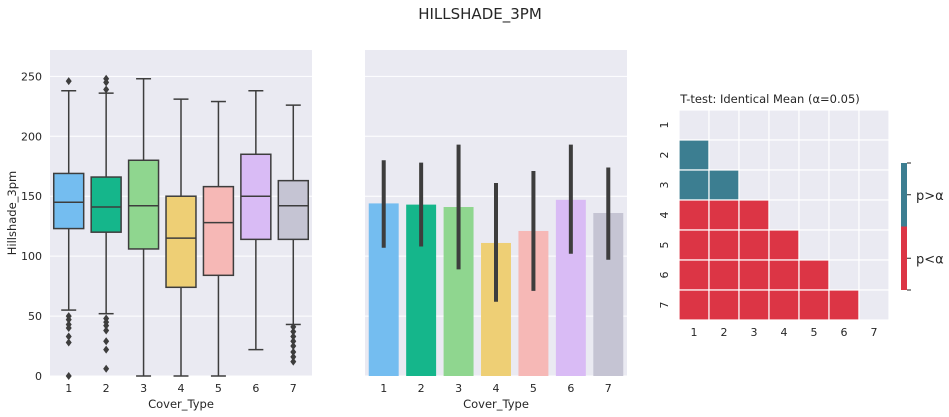 The image size is (949, 417). I want to click on heatmap-col-label: 3, so click(754, 332).